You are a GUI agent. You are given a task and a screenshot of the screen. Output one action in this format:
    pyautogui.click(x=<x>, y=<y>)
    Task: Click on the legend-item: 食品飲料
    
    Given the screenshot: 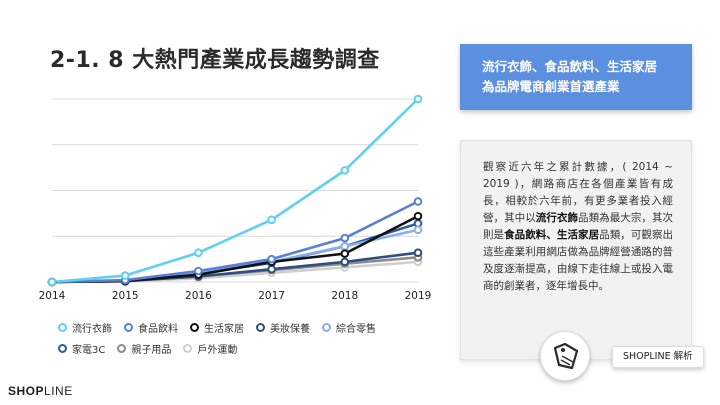 What is the action you would take?
    pyautogui.click(x=151, y=327)
    